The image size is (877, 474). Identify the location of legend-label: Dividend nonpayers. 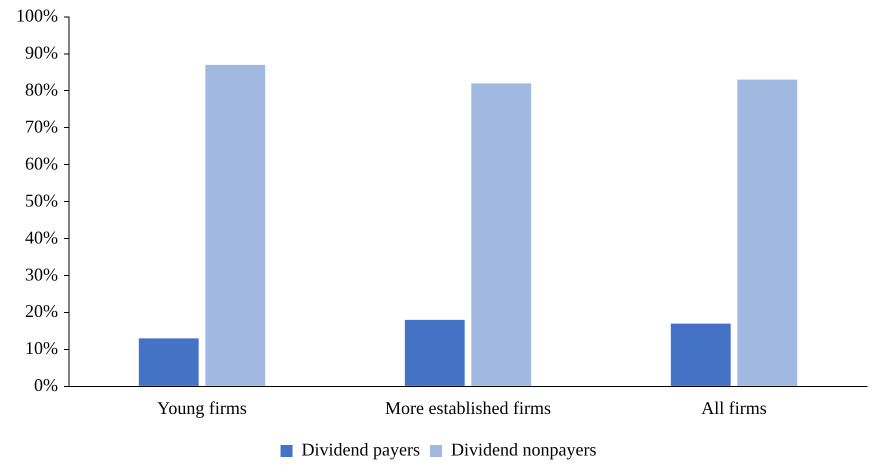
(523, 450).